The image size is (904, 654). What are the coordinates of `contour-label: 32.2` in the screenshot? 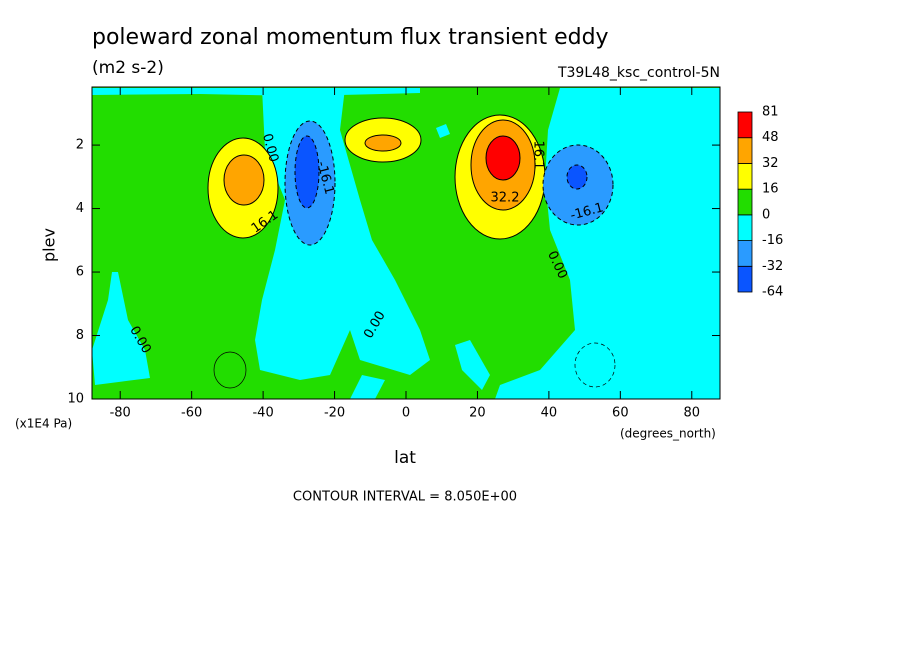 It's located at (505, 198).